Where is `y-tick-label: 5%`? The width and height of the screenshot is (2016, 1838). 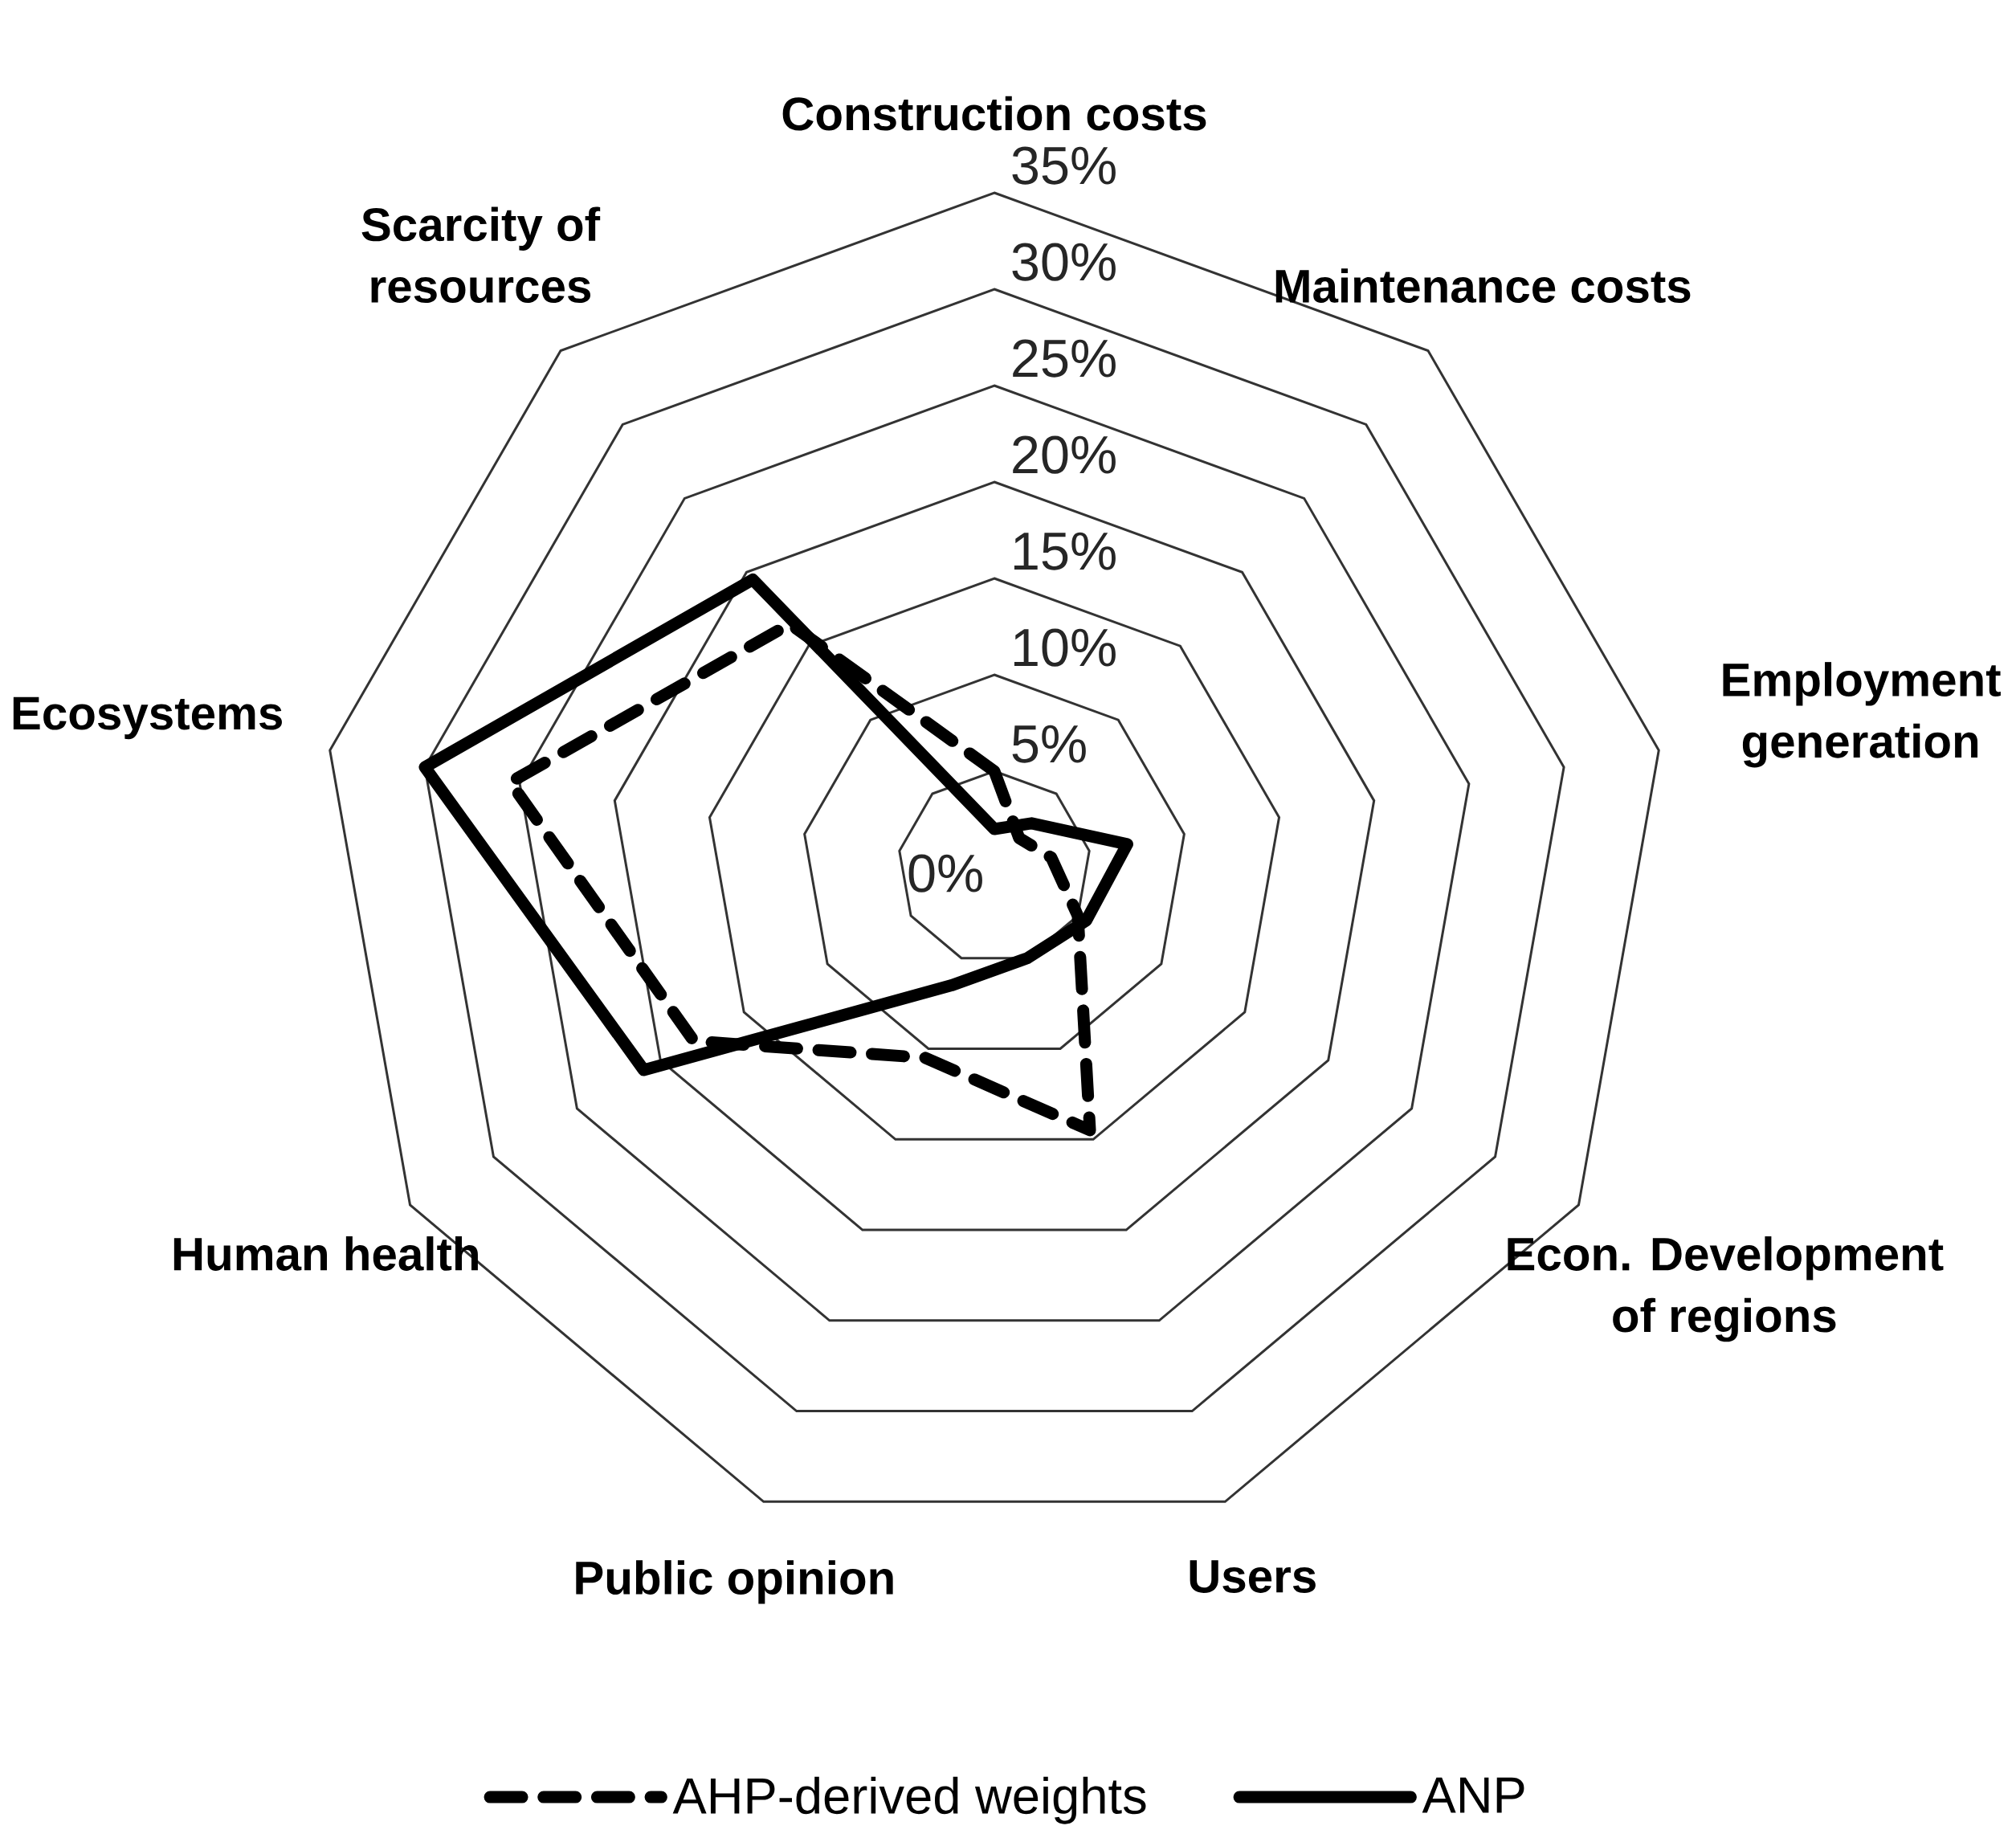
y-tick-label: 5% is located at coordinates (1049, 744).